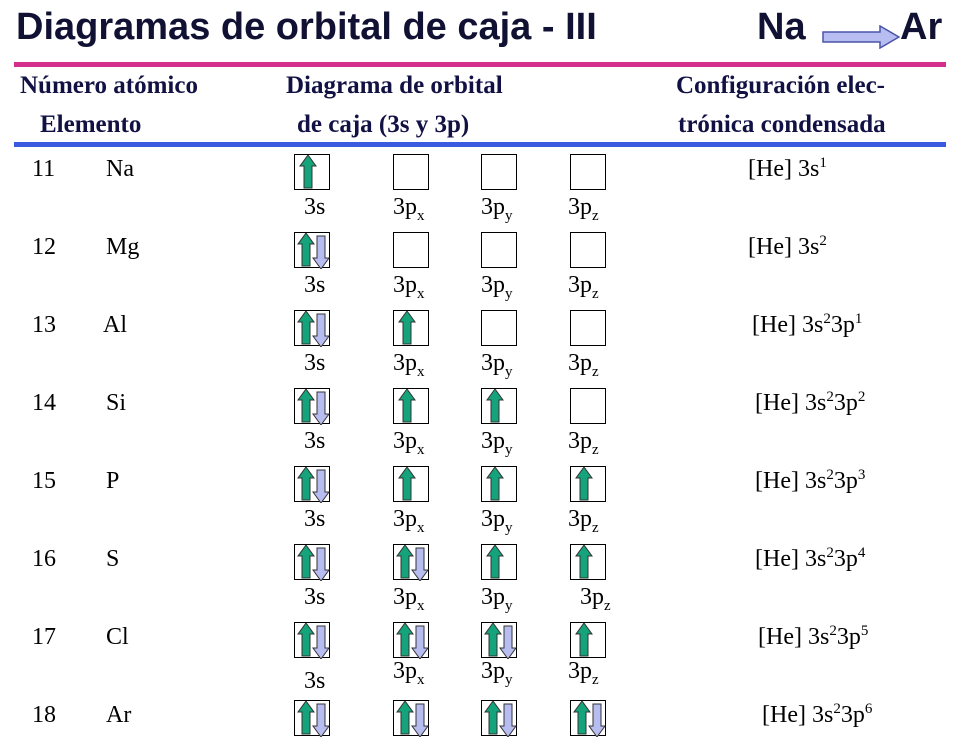 The width and height of the screenshot is (960, 737). What do you see at coordinates (394, 85) in the screenshot?
I see `header-box-diagram: Diagrama de orbital` at bounding box center [394, 85].